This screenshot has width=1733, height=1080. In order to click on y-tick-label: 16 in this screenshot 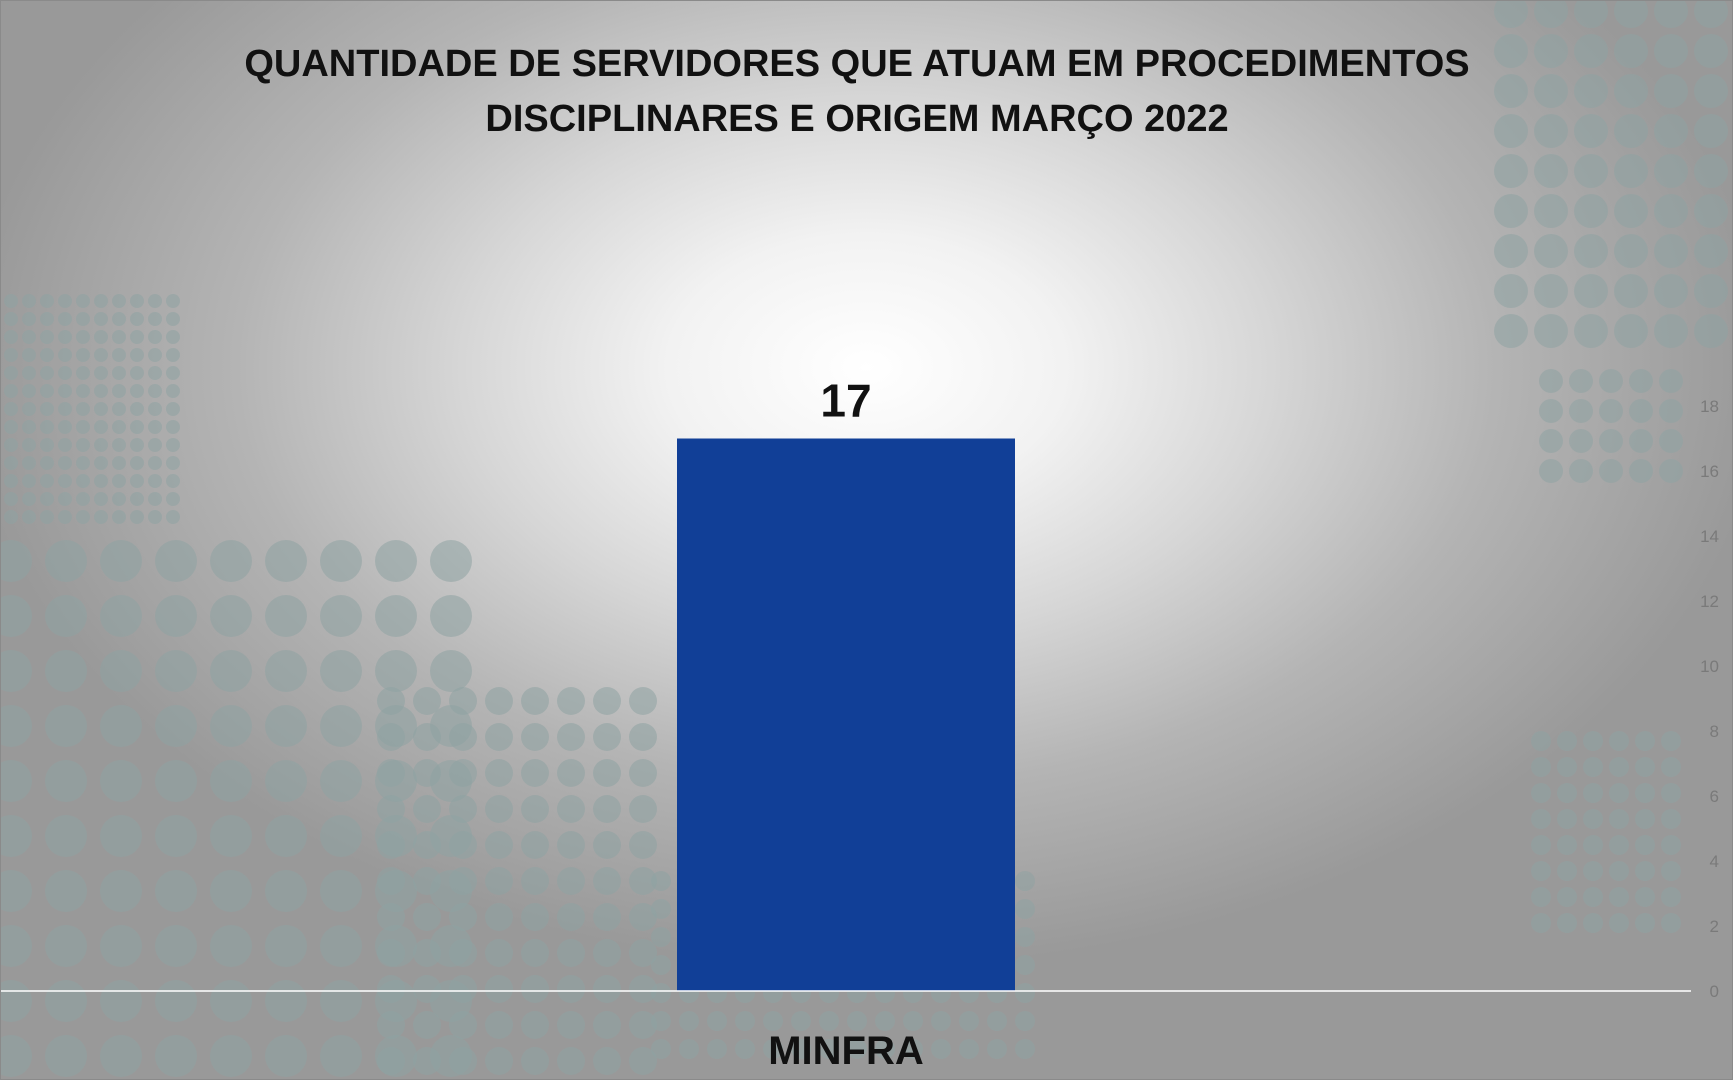, I will do `click(1709, 471)`.